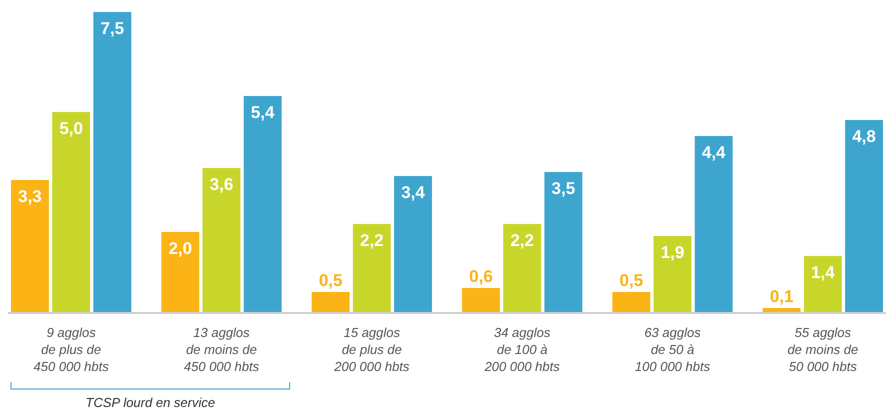 The height and width of the screenshot is (416, 894). What do you see at coordinates (822, 349) in the screenshot?
I see `x-tick-label: 55 agglos de moins de 50 000 hbts` at bounding box center [822, 349].